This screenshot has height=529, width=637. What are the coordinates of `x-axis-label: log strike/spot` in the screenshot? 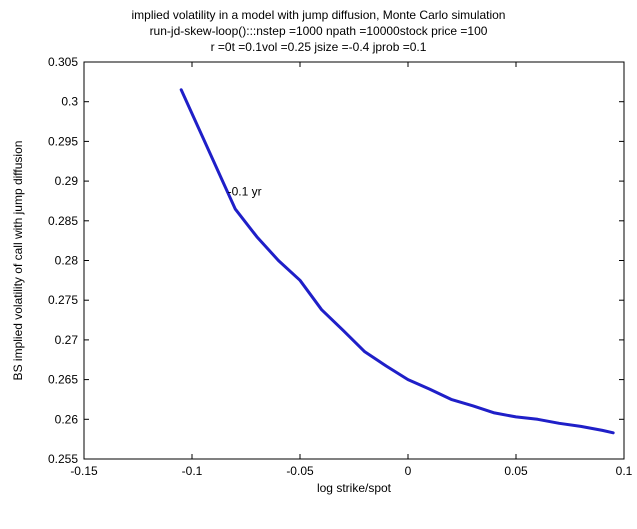 It's located at (354, 488).